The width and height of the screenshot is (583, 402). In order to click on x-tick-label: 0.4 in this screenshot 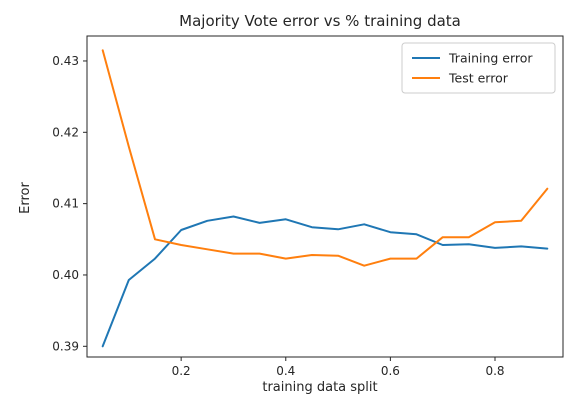, I will do `click(285, 371)`.